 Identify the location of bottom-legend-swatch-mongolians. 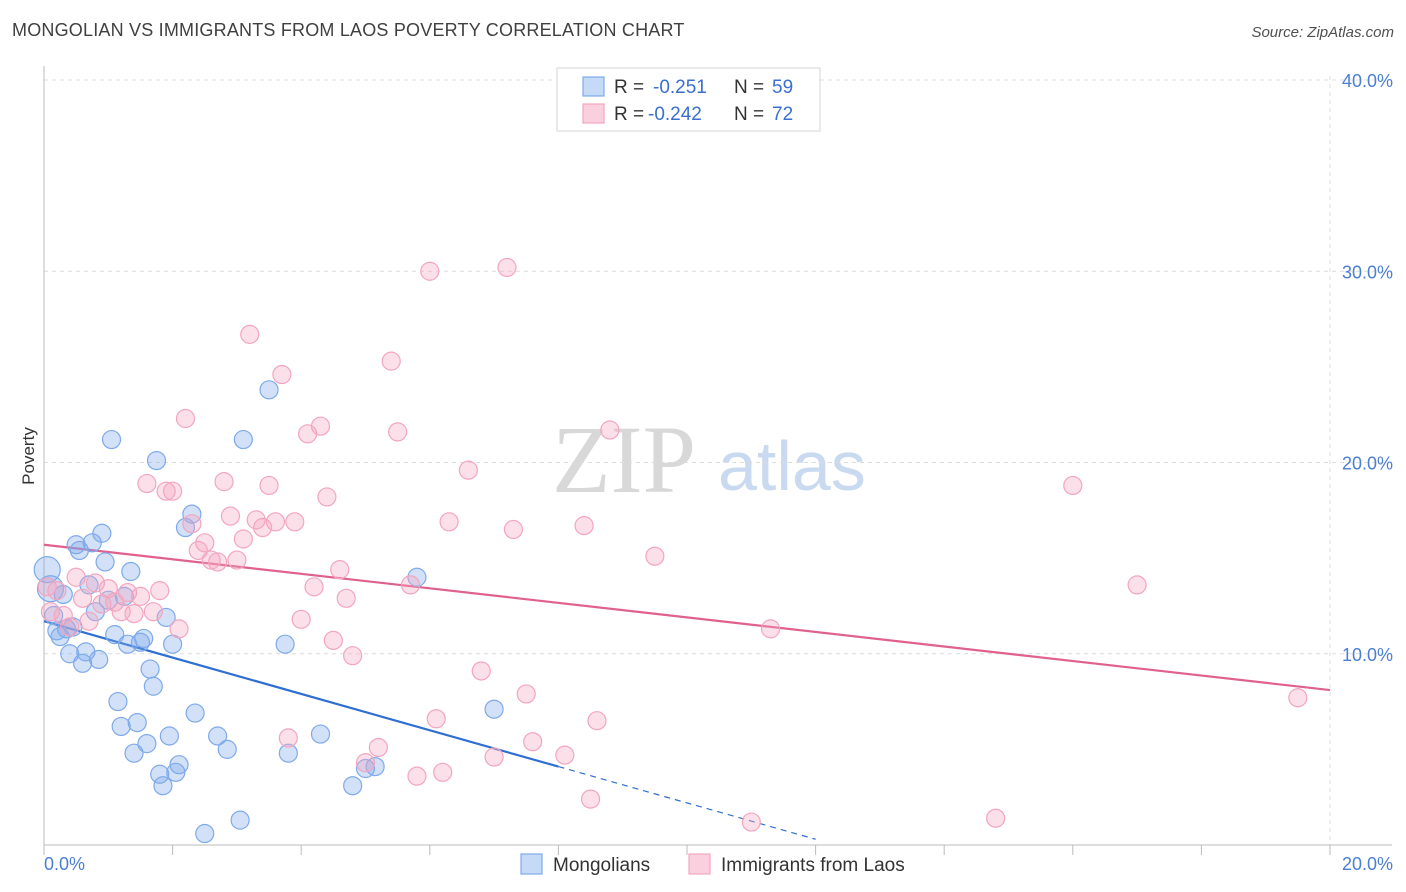
(531, 864).